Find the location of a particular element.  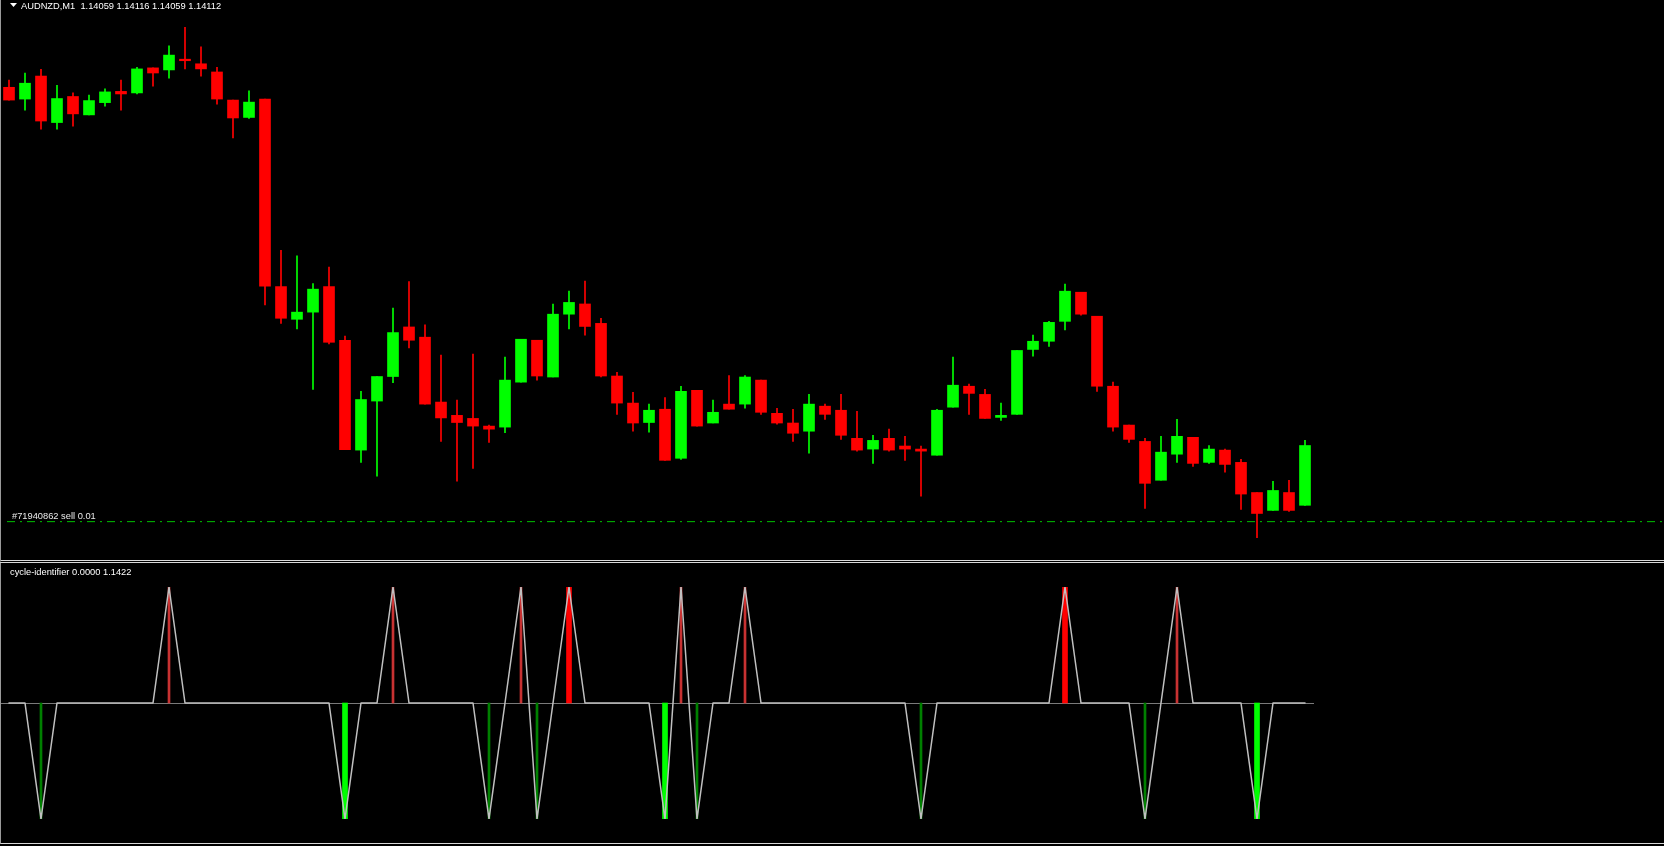

chart-title: AUDNZD,M1 1.14059 1.14116 1.14059 1.14112 is located at coordinates (121, 6).